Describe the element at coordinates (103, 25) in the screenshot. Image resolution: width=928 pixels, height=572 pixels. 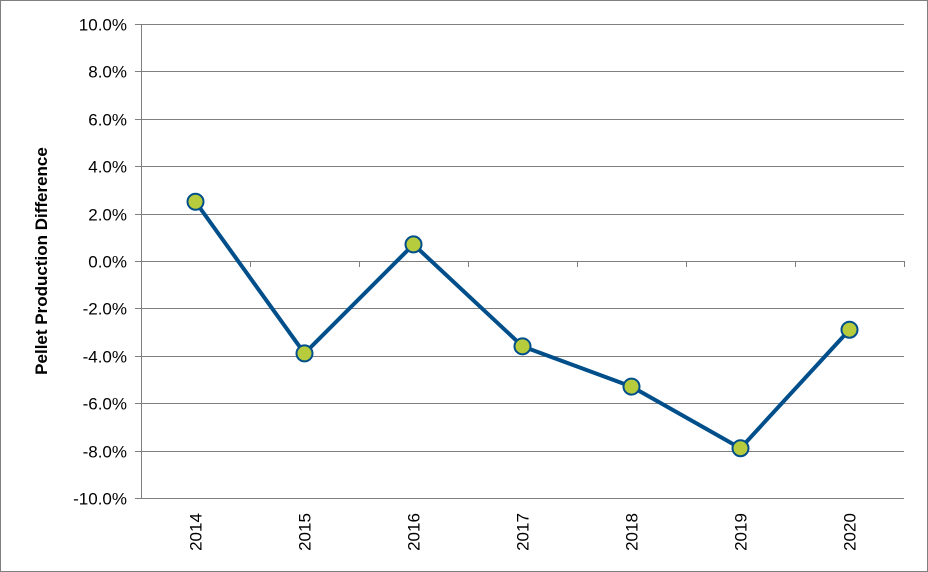
I see `y-tick-label: 10.0%` at that location.